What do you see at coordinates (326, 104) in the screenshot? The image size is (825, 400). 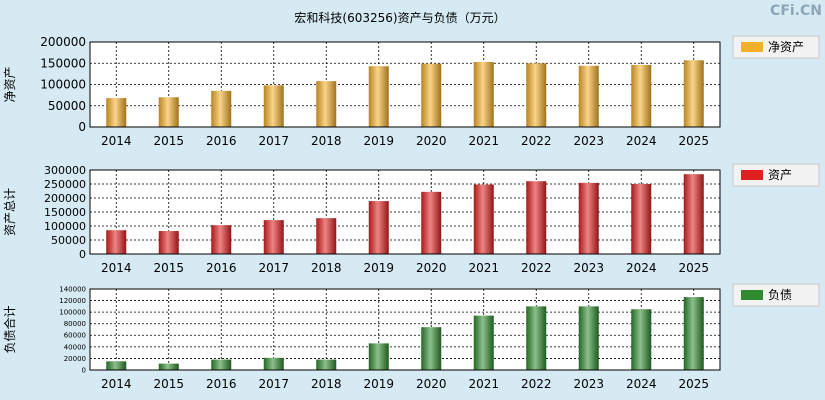 I see `bar-net-2018` at bounding box center [326, 104].